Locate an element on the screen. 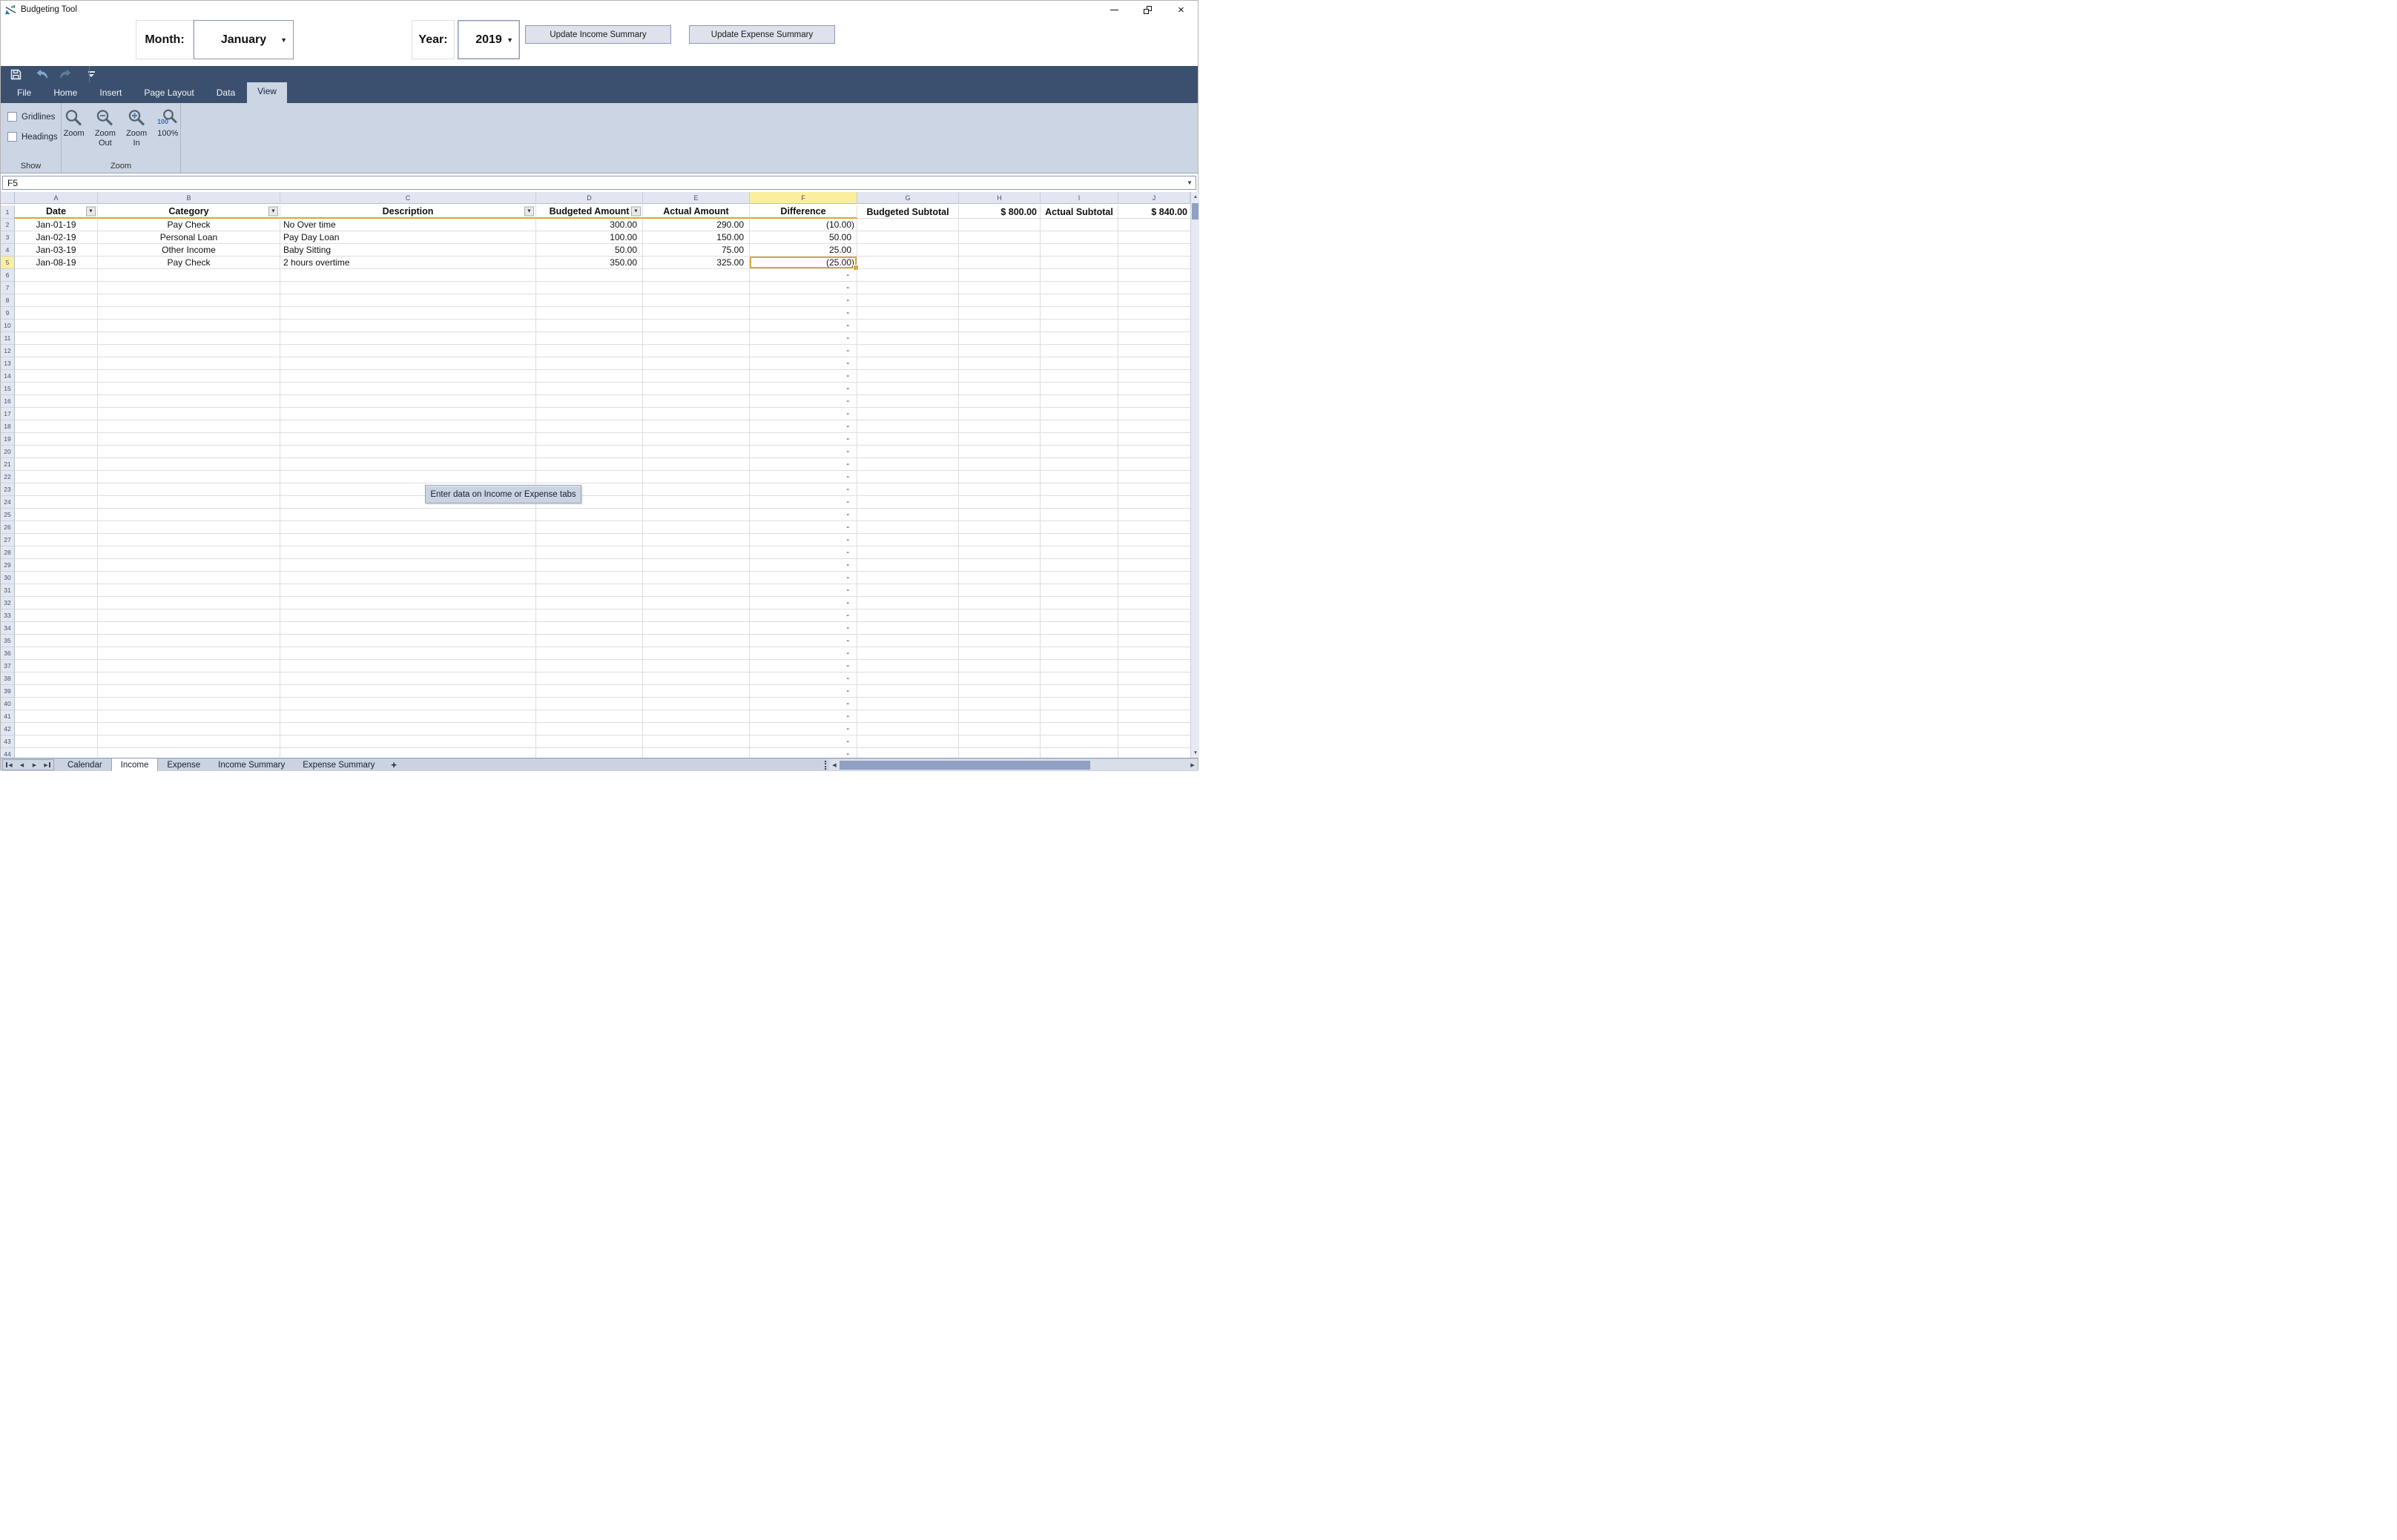 This screenshot has height=1540, width=2397. cell-F34: - is located at coordinates (803, 629).